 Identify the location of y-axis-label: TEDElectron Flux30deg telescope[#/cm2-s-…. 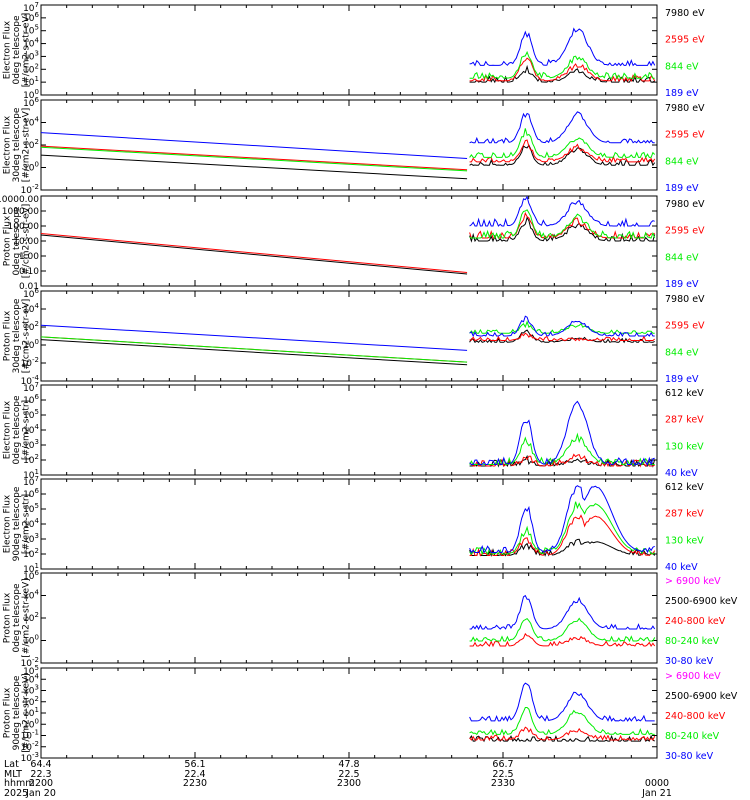
(16, 144).